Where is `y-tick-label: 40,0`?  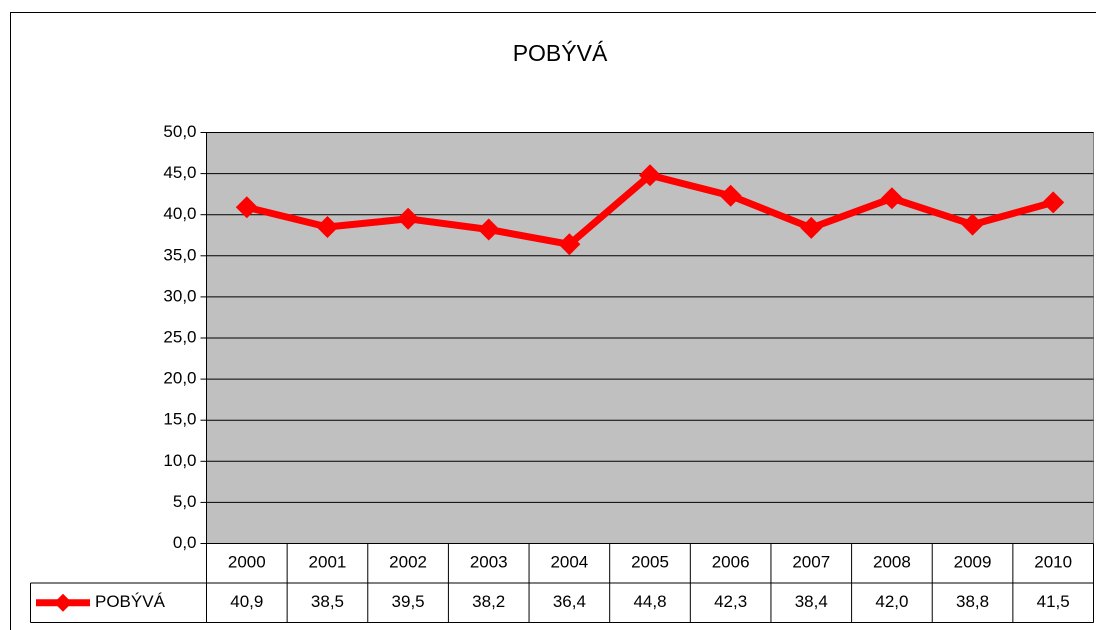
y-tick-label: 40,0 is located at coordinates (179, 213).